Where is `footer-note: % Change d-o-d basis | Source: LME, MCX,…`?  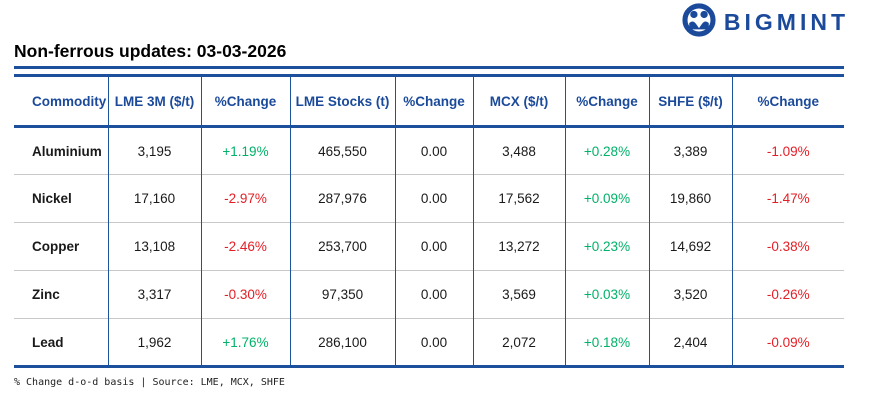
footer-note: % Change d-o-d basis | Source: LME, MCX,… is located at coordinates (149, 382).